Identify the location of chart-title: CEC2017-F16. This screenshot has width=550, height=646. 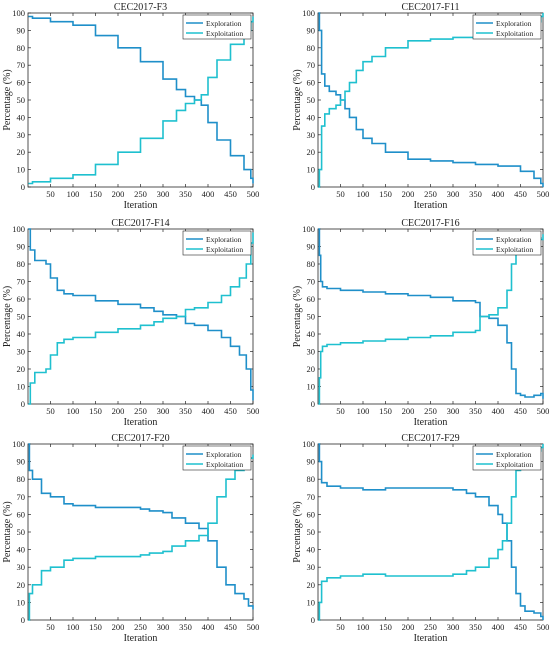
(430, 223).